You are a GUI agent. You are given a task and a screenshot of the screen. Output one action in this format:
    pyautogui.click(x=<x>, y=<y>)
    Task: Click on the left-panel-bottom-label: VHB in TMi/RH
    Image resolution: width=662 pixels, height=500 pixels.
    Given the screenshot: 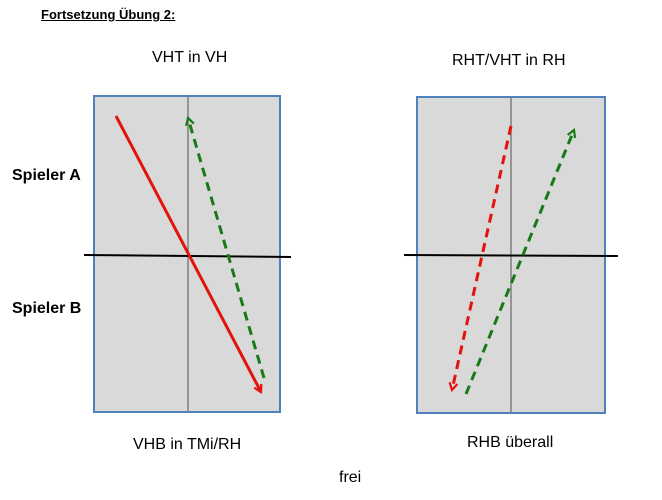 What is the action you would take?
    pyautogui.click(x=187, y=444)
    